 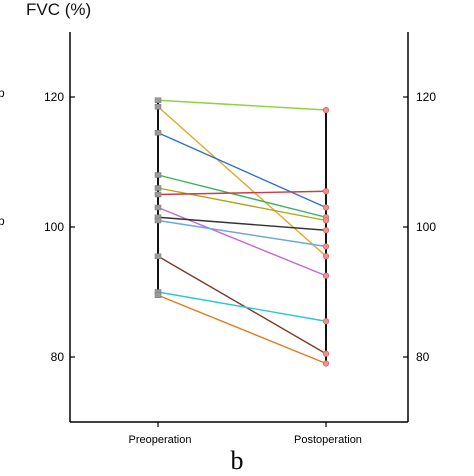 What do you see at coordinates (328, 440) in the screenshot?
I see `x-tick-label: Postoperation` at bounding box center [328, 440].